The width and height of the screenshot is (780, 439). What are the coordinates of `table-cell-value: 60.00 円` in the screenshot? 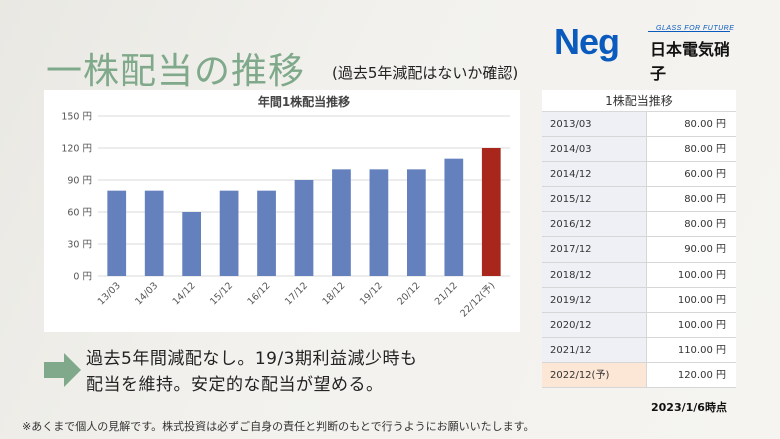 It's located at (705, 175).